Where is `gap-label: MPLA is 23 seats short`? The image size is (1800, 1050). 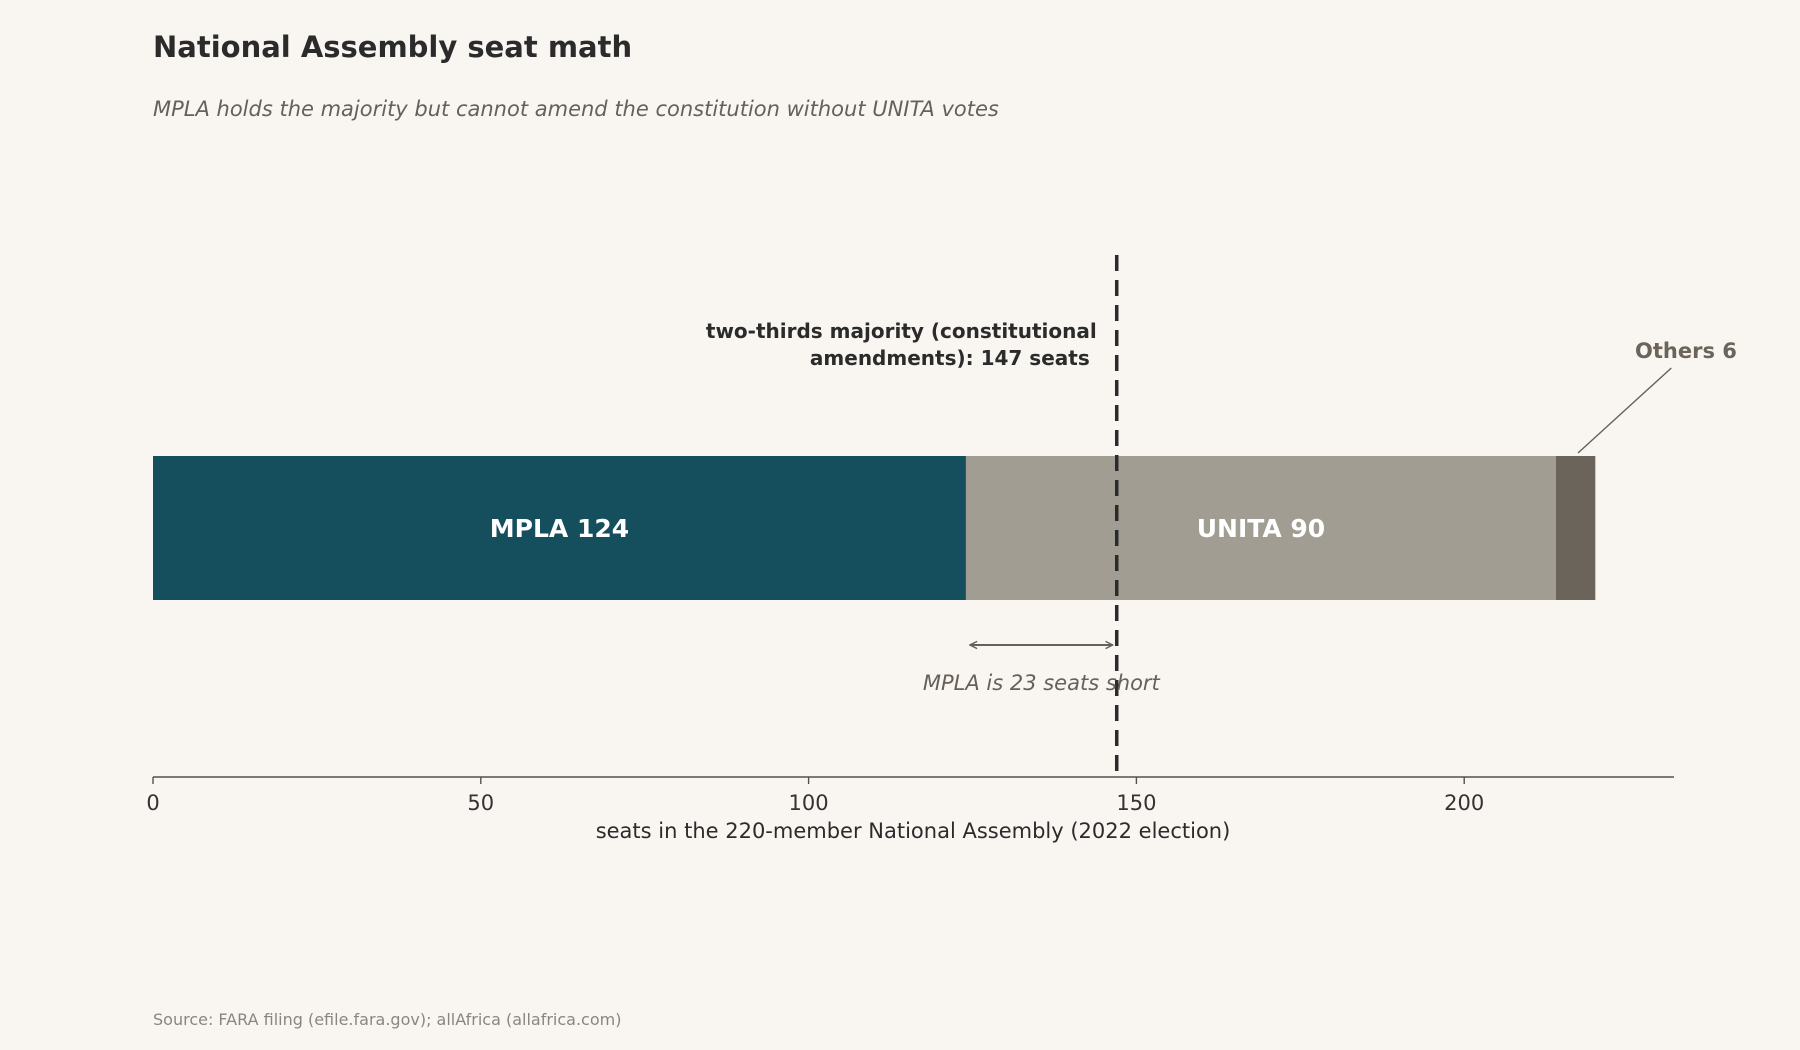
gap-label: MPLA is 23 seats short is located at coordinates (1042, 683).